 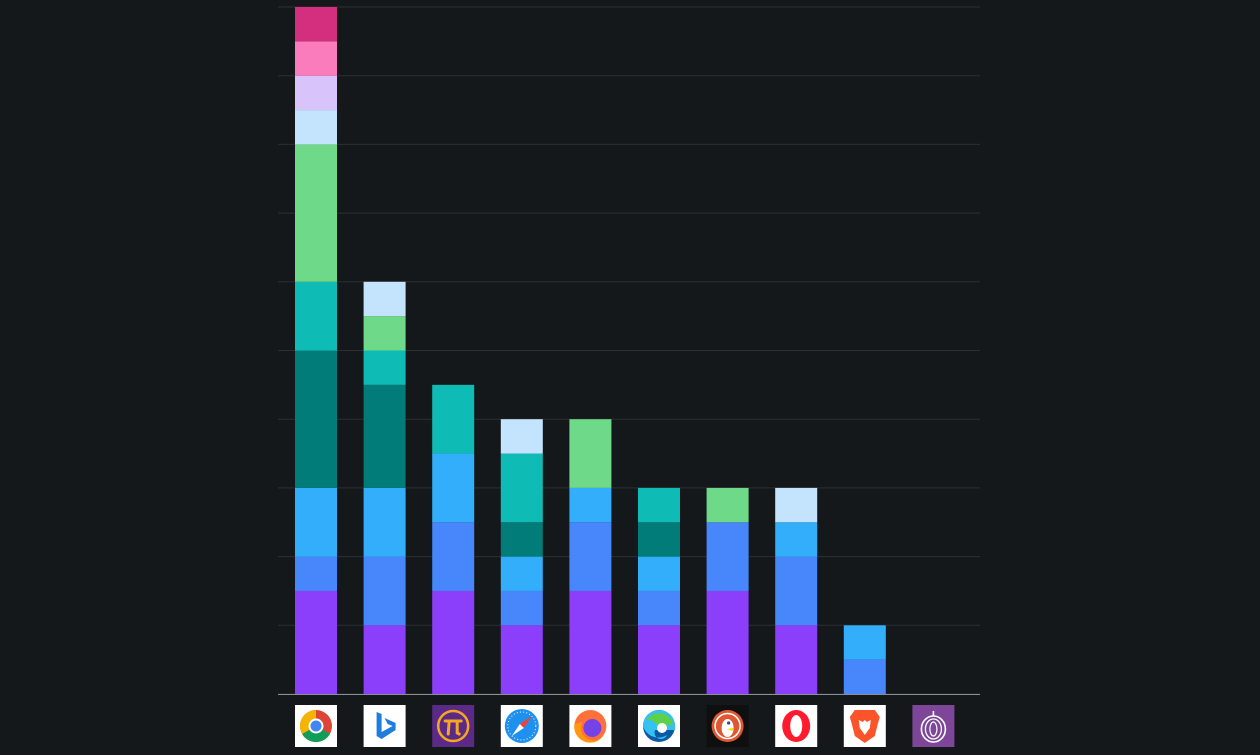 I want to click on pi-browser-icon, so click(x=453, y=726).